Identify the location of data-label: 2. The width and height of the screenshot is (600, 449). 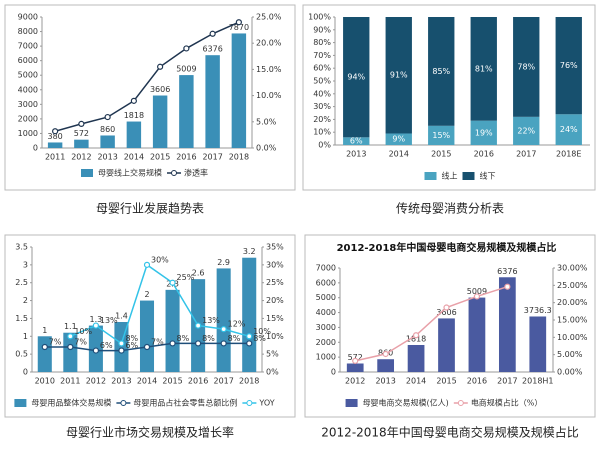
(146, 294).